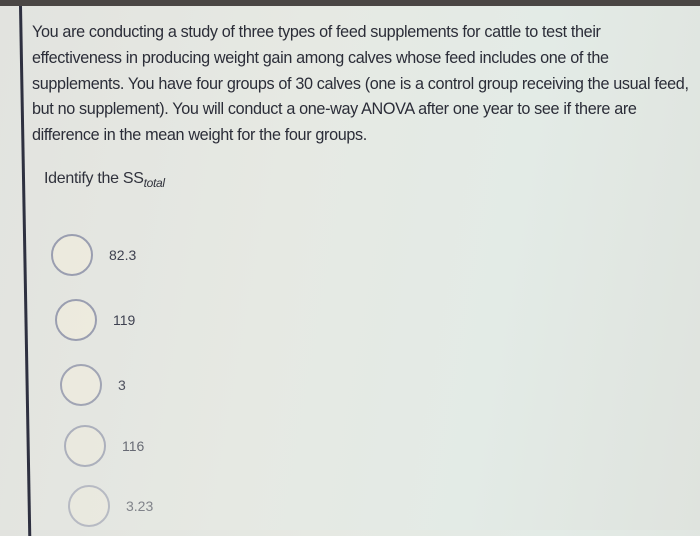 The image size is (700, 536). I want to click on question-prompt: Identify the SStotal, so click(104, 180).